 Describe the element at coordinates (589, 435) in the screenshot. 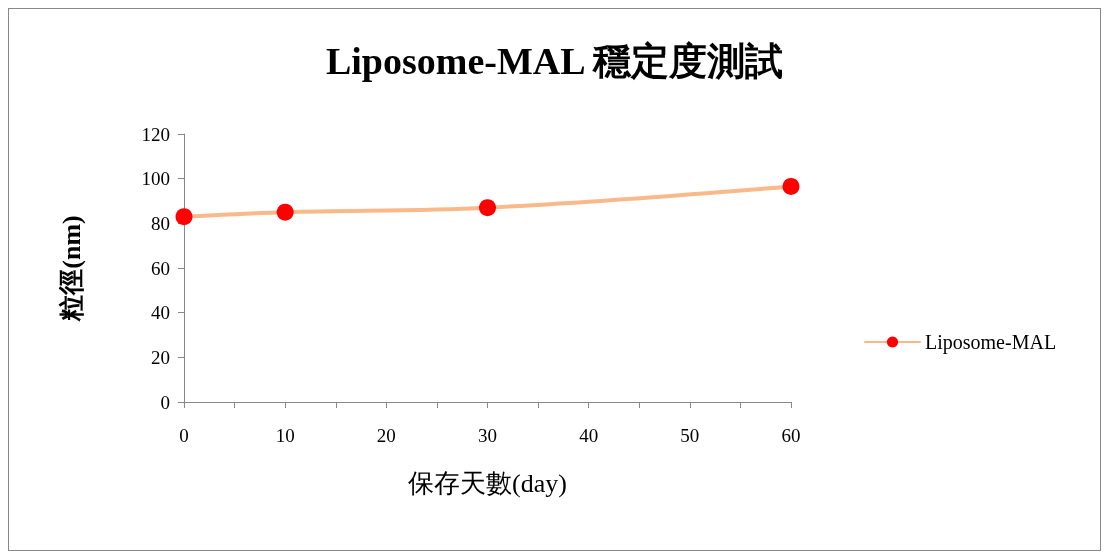

I see `x-tick-label: 40` at that location.